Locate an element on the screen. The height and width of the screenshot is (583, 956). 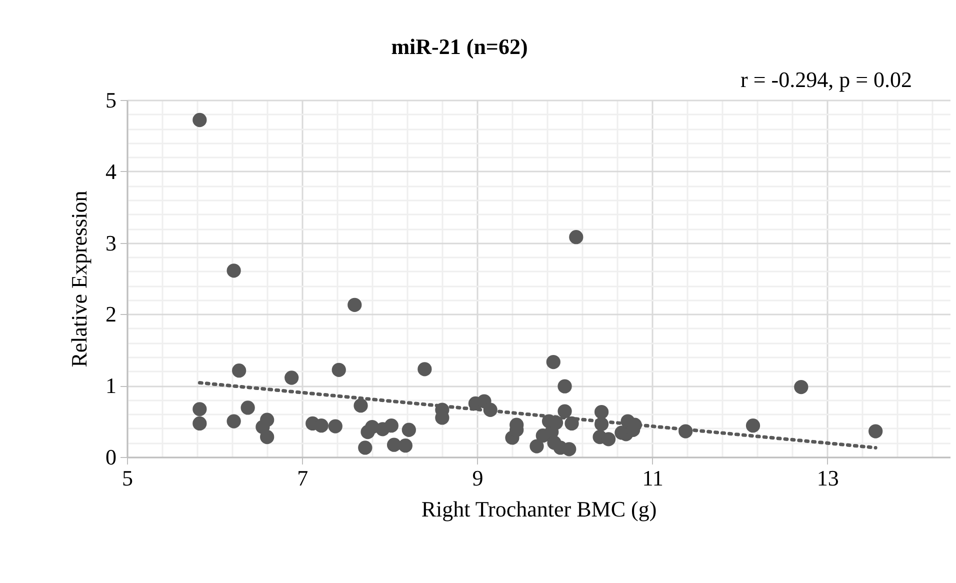
x-tick-label: 9 is located at coordinates (478, 478).